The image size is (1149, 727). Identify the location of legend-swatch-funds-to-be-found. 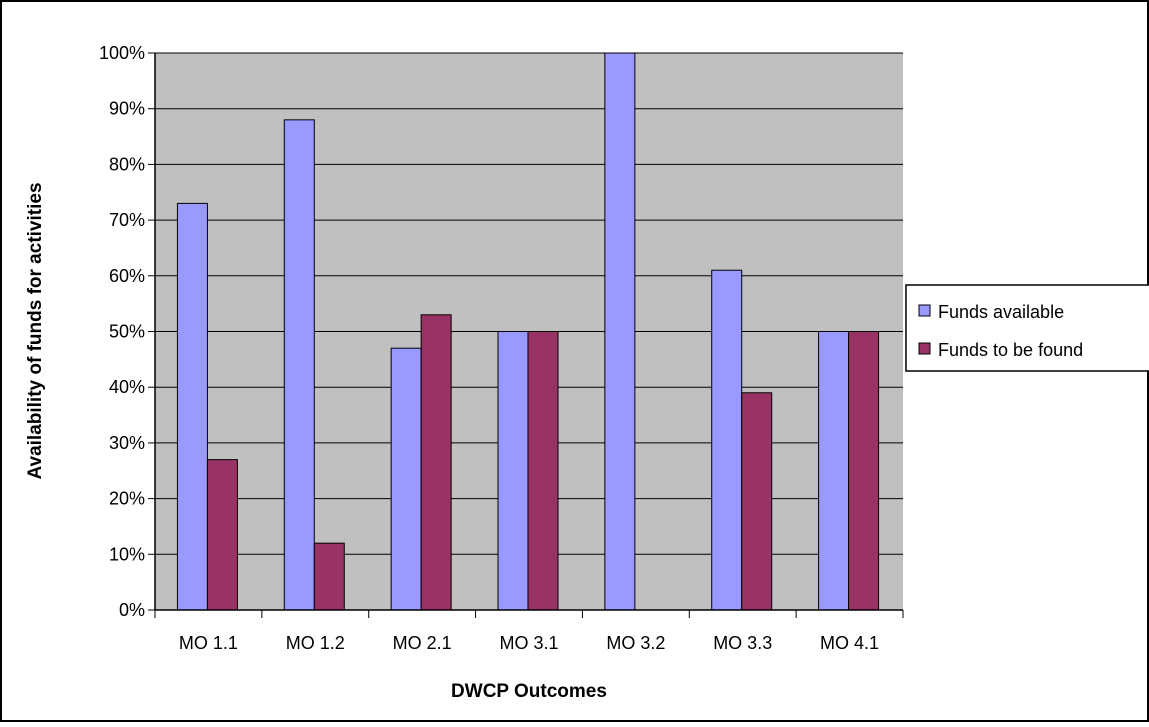
(924, 348).